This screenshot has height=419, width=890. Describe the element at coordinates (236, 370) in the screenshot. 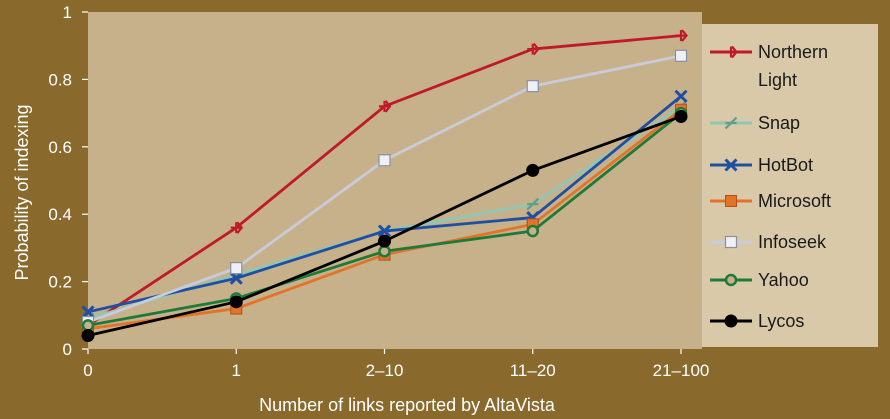

I see `x-tick-label: 1` at that location.